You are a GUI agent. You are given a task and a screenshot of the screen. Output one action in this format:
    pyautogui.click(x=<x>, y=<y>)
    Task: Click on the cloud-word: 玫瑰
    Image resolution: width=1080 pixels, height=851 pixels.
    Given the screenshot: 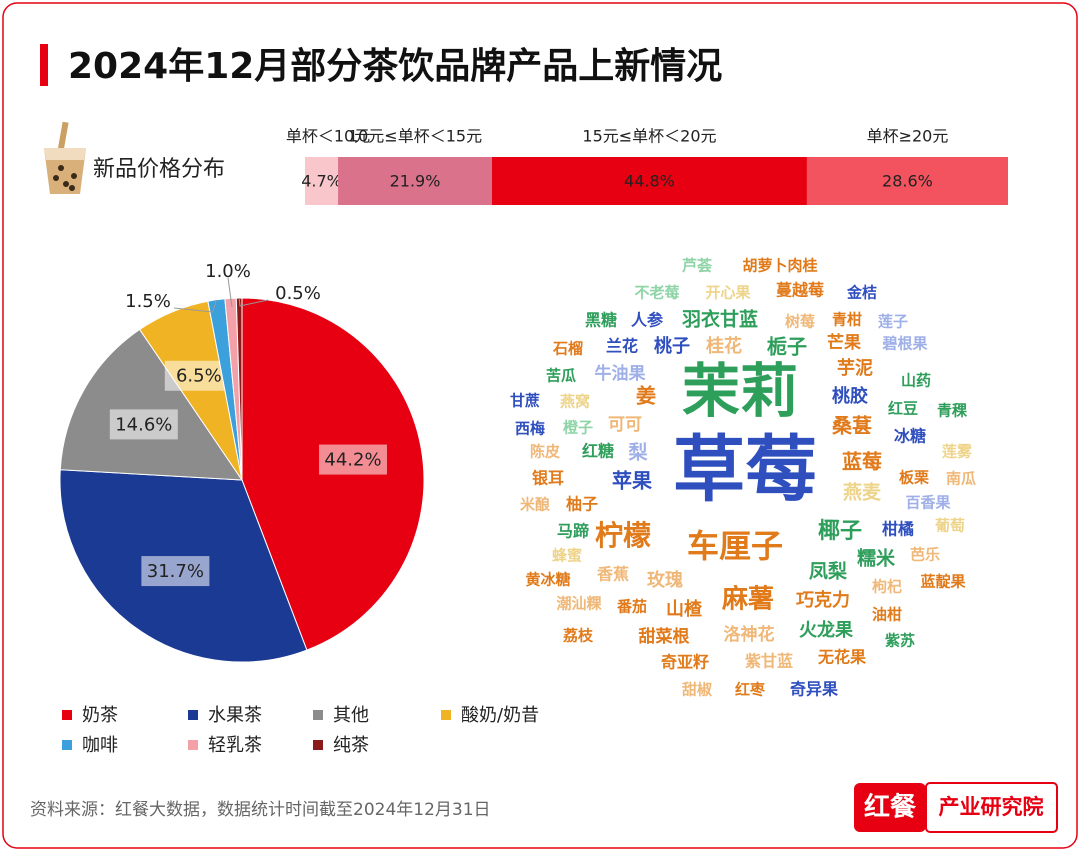 What is the action you would take?
    pyautogui.click(x=665, y=580)
    